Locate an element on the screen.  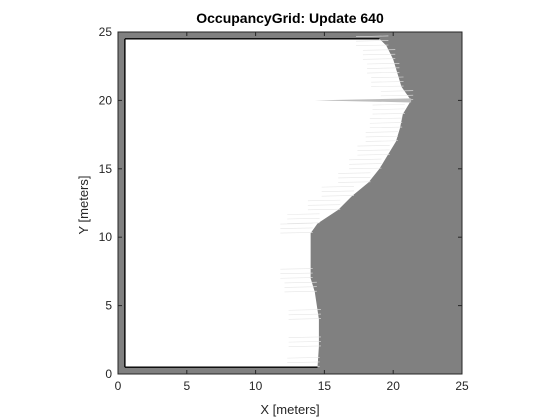
x-tick-label: 5 is located at coordinates (186, 386).